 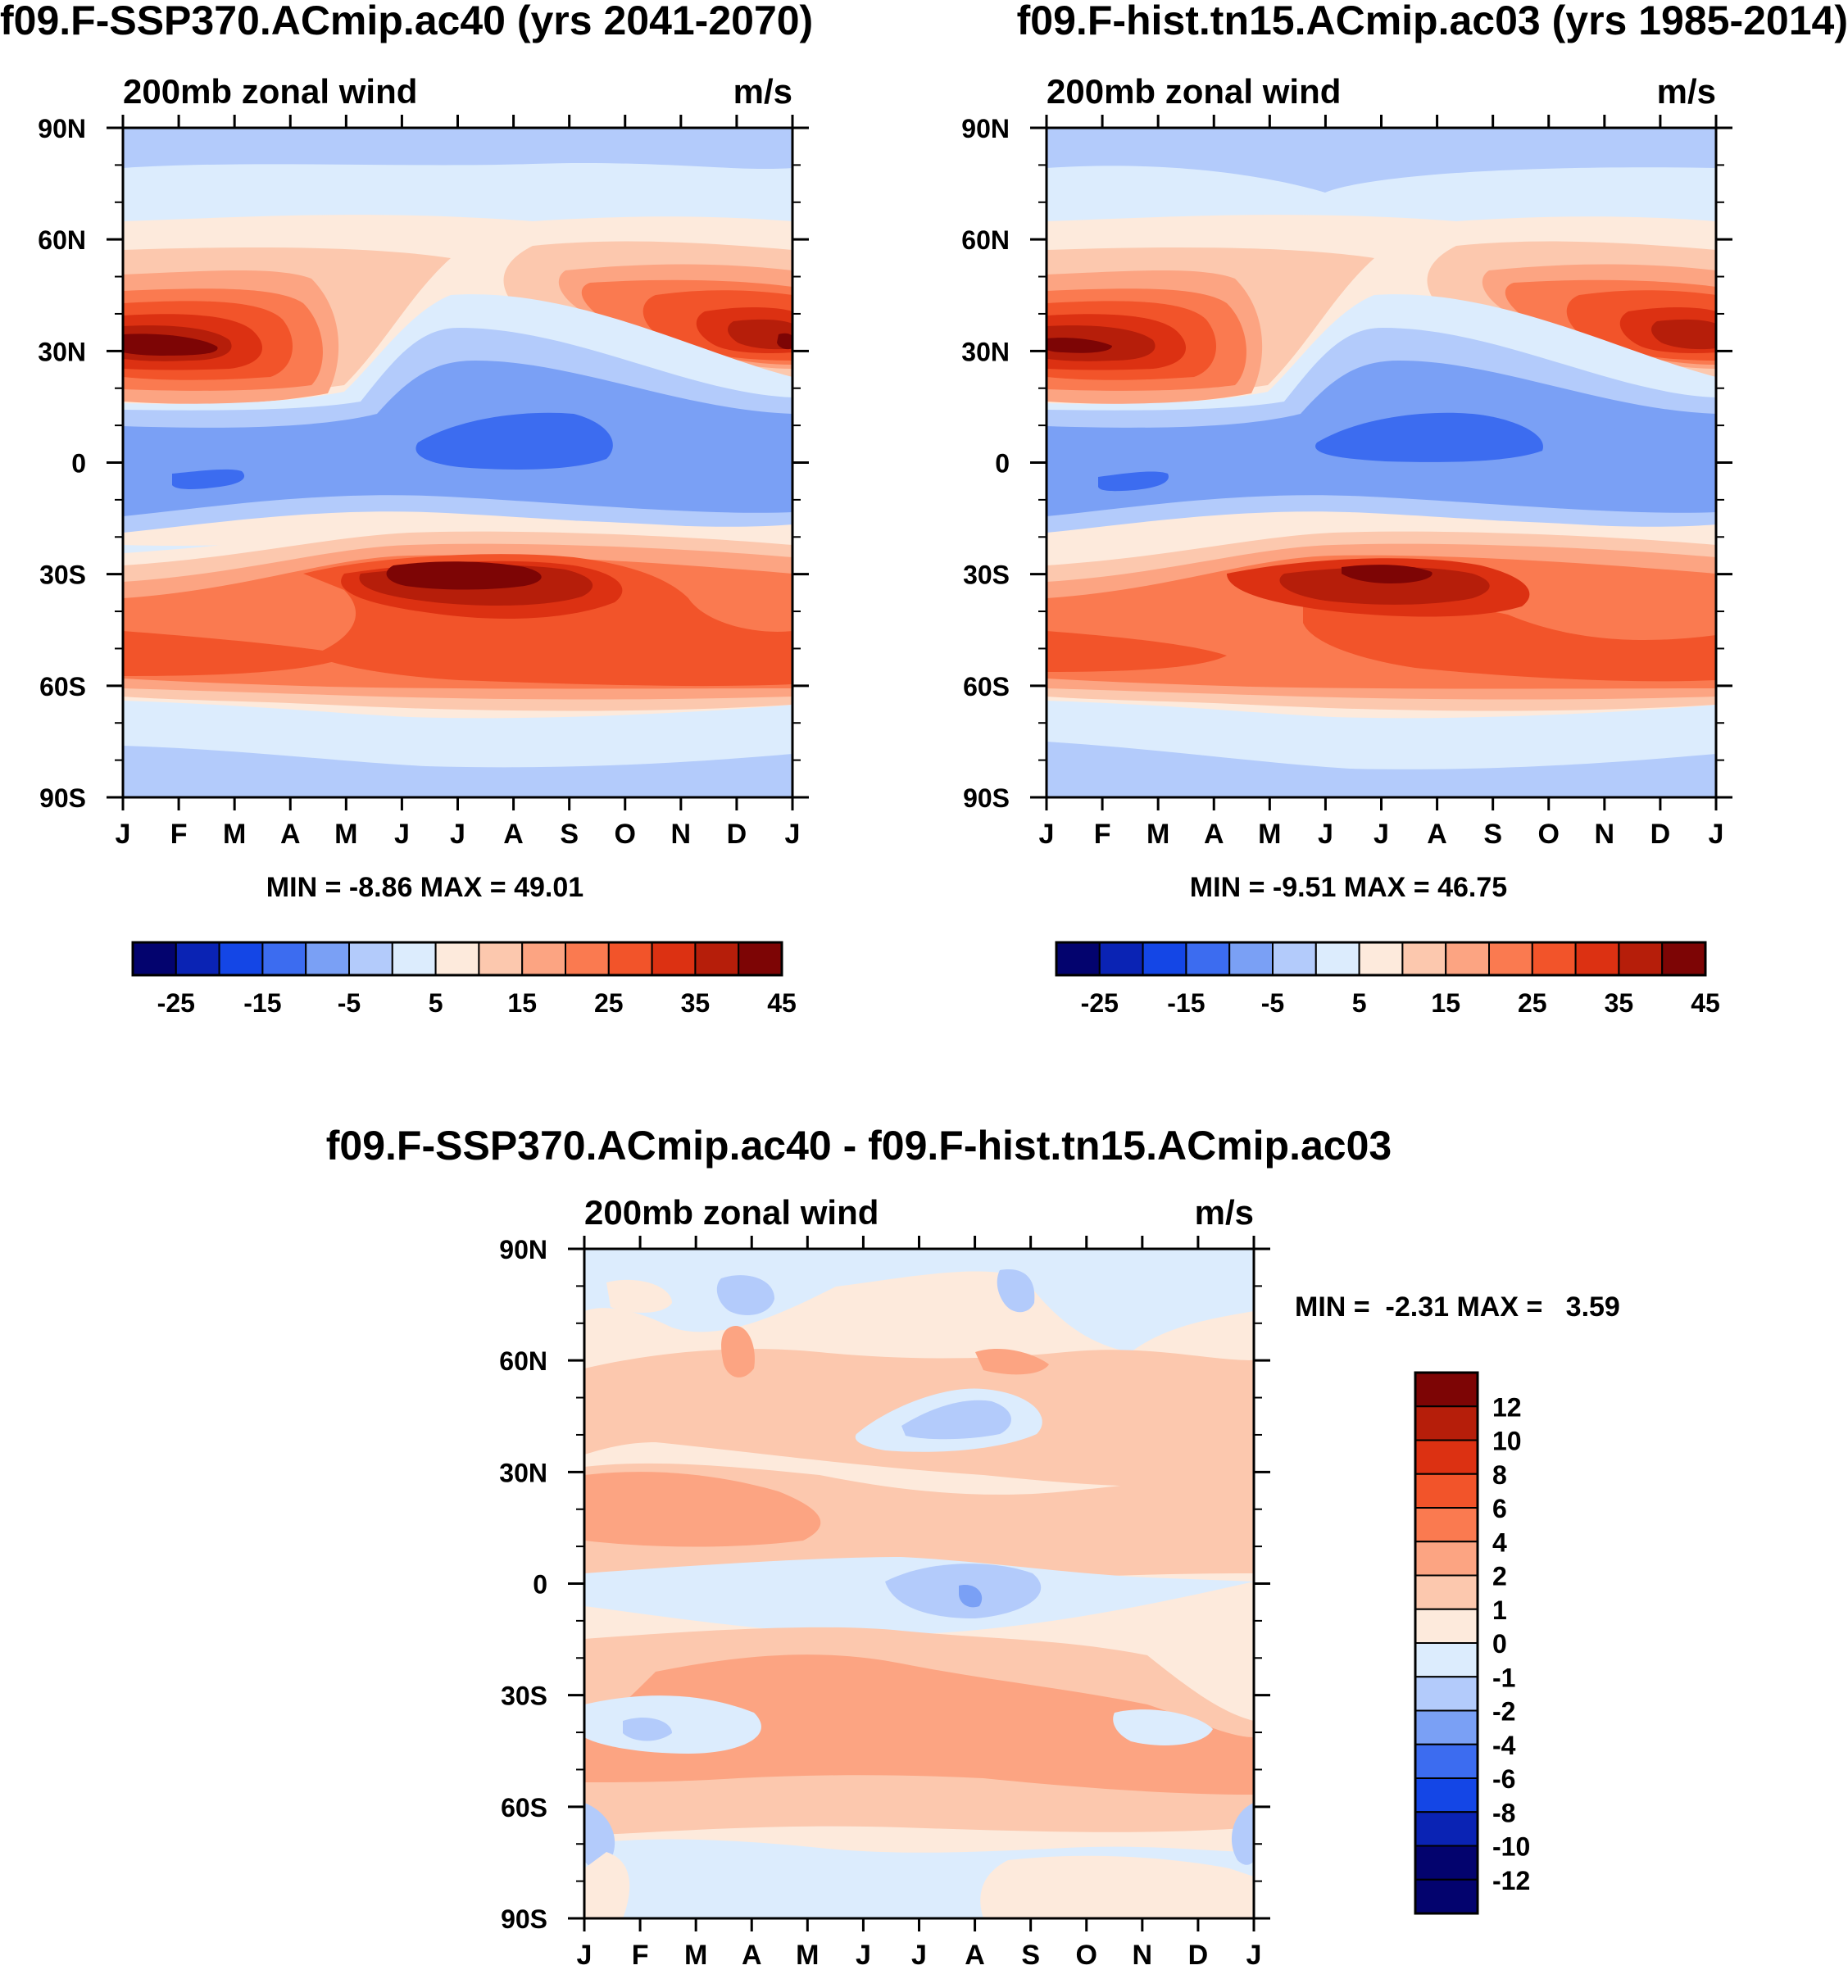 I want to click on colorbar-label: 45, so click(x=1705, y=1003).